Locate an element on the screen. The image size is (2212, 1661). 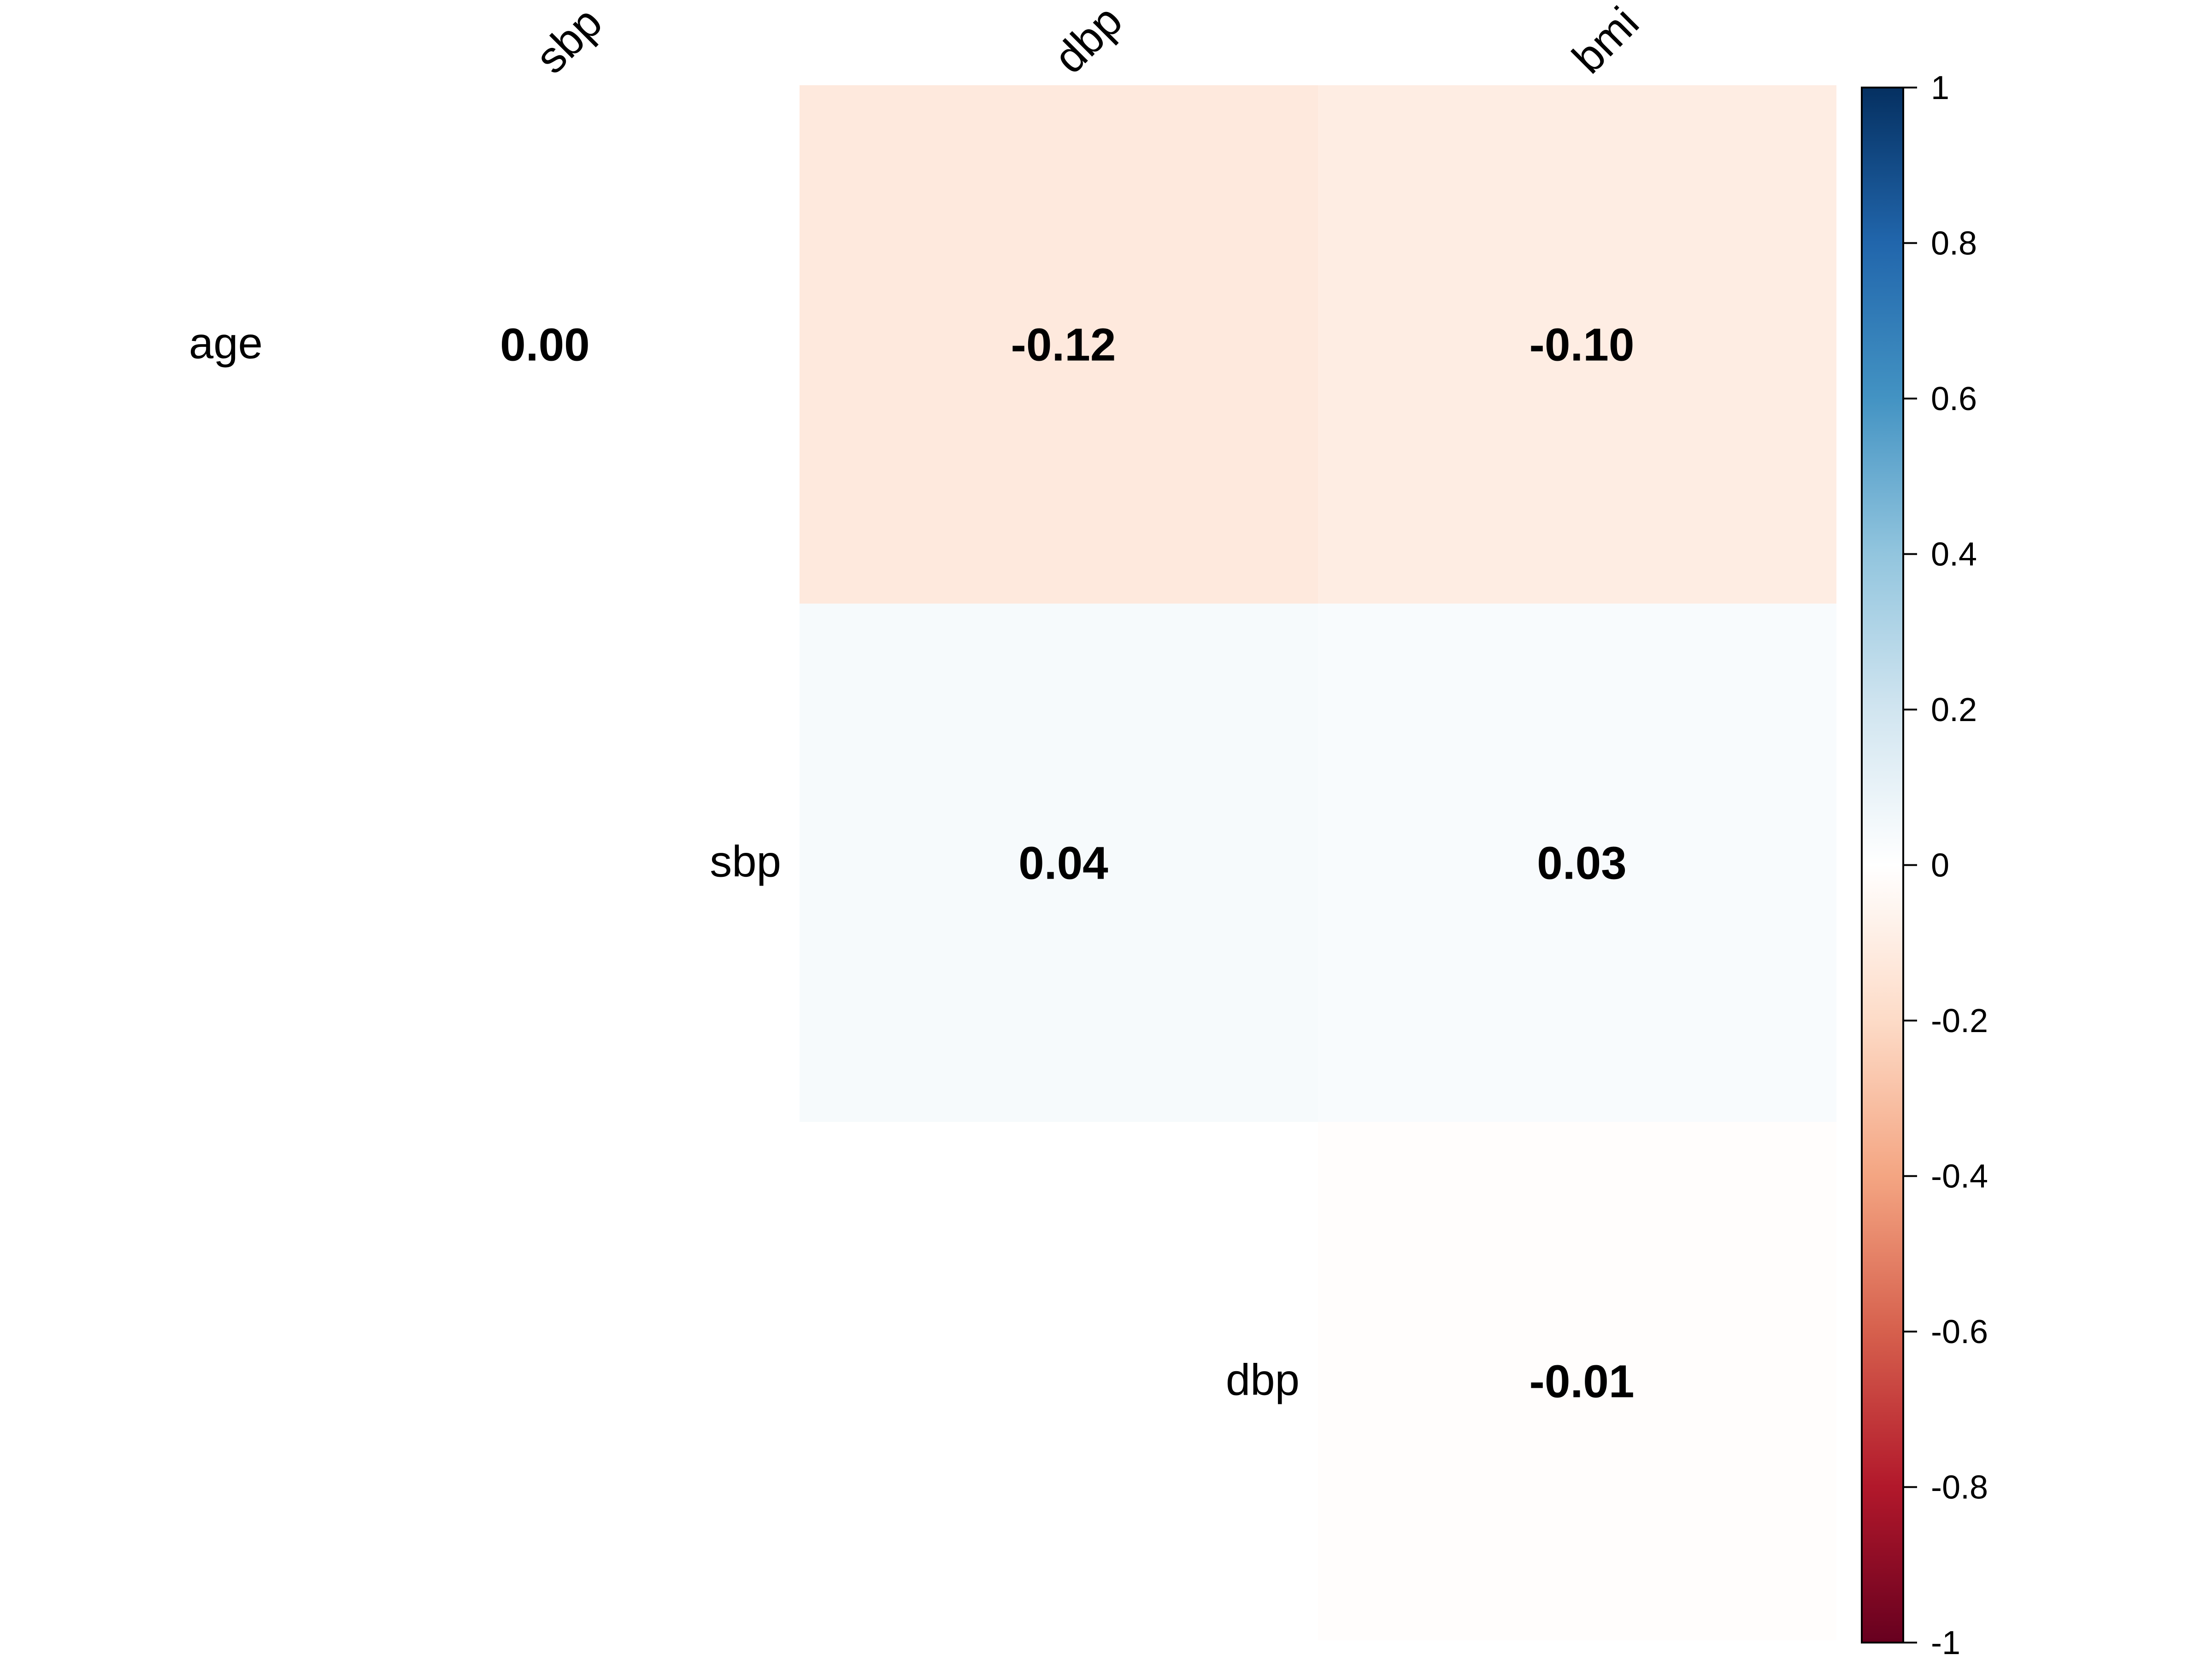
colorbar-tick-label: -1 is located at coordinates (1945, 1642).